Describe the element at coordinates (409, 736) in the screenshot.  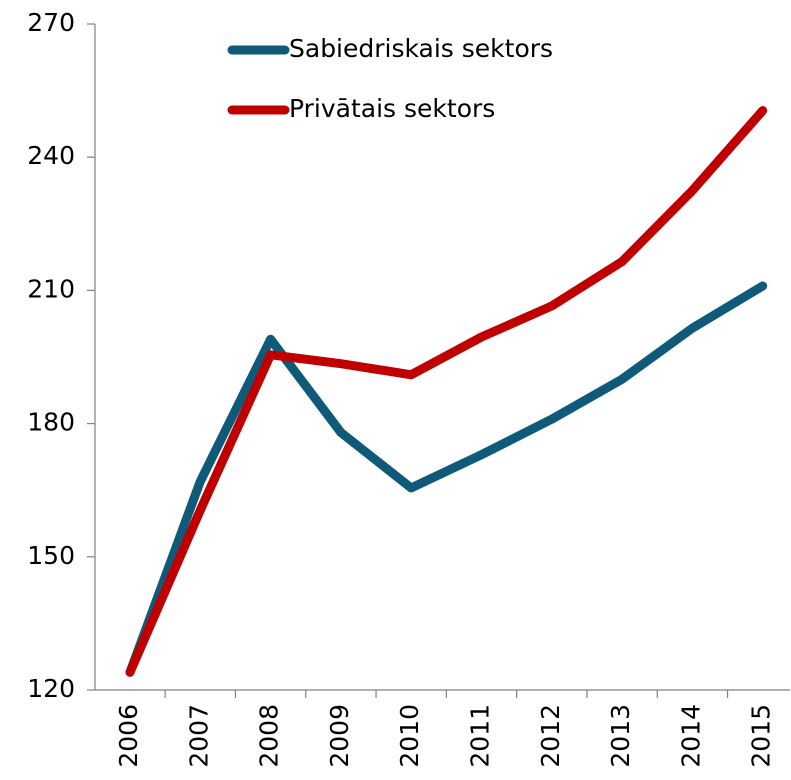
I see `x-tick-label: 2010` at that location.